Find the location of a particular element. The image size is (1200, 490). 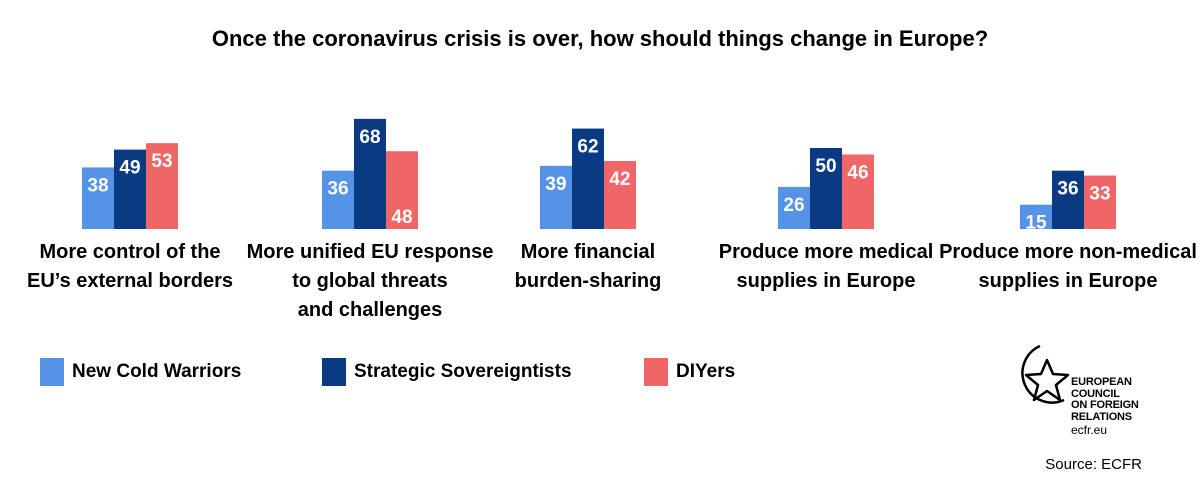

data-label: 53 is located at coordinates (161, 161).